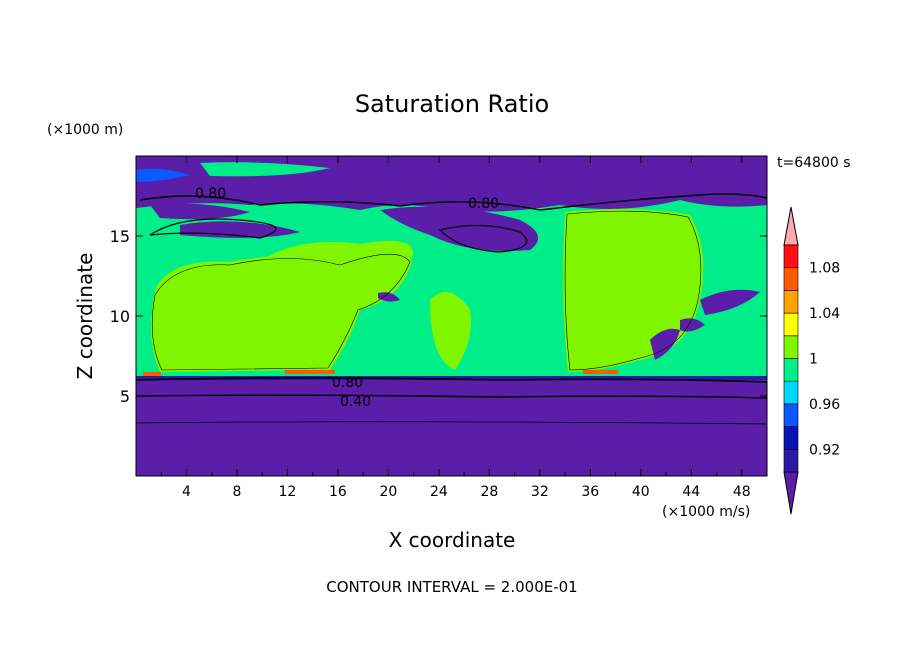 This screenshot has width=904, height=654. I want to click on x-tick-label: 32, so click(540, 492).